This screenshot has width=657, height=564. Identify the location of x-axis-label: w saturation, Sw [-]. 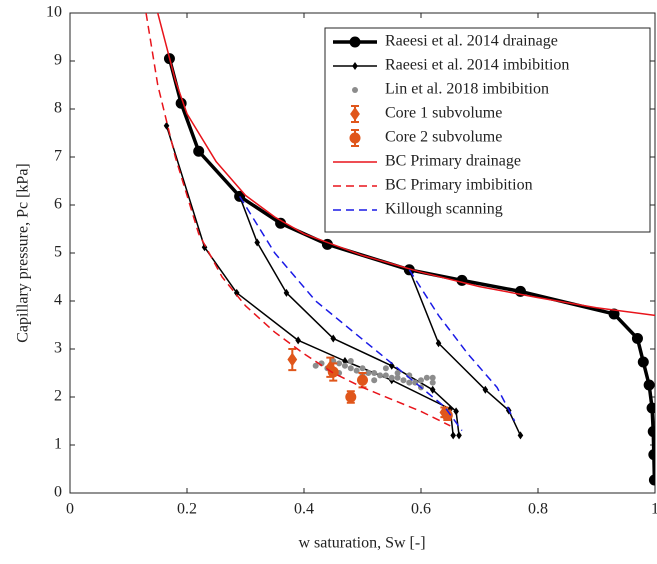
(361, 543).